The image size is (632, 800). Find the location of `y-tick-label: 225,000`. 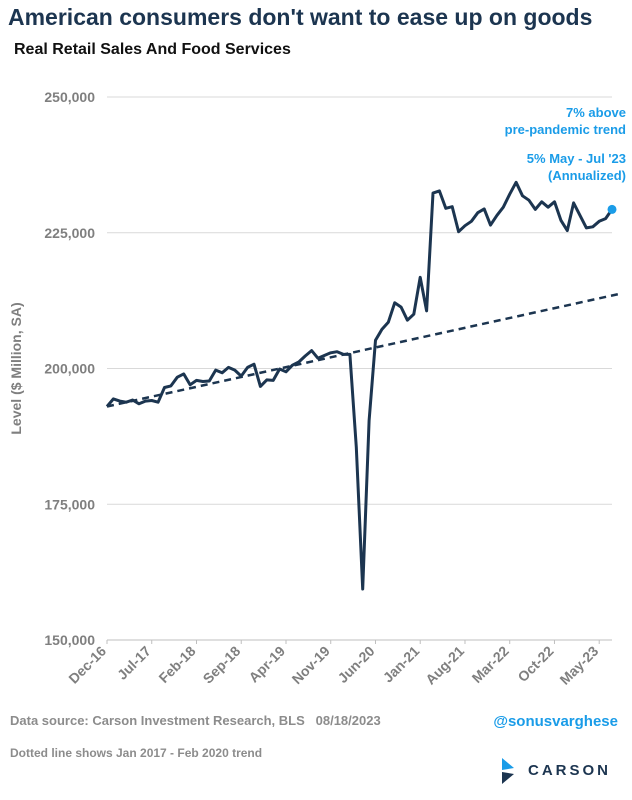

y-tick-label: 225,000 is located at coordinates (69, 233).